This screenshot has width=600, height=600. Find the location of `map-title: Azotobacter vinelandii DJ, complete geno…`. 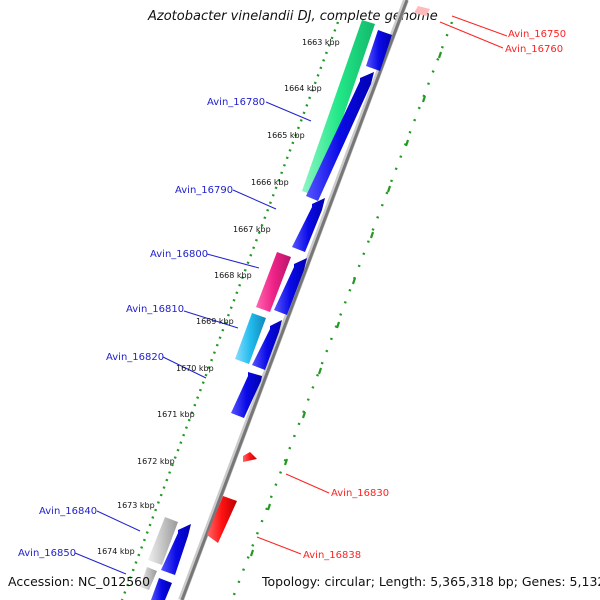

map-title: Azotobacter vinelandii DJ, complete geno… is located at coordinates (293, 16).